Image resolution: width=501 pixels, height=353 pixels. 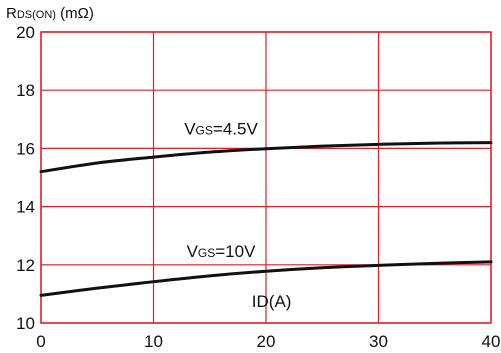 I want to click on y-tick-label-0: 10, so click(x=25, y=323).